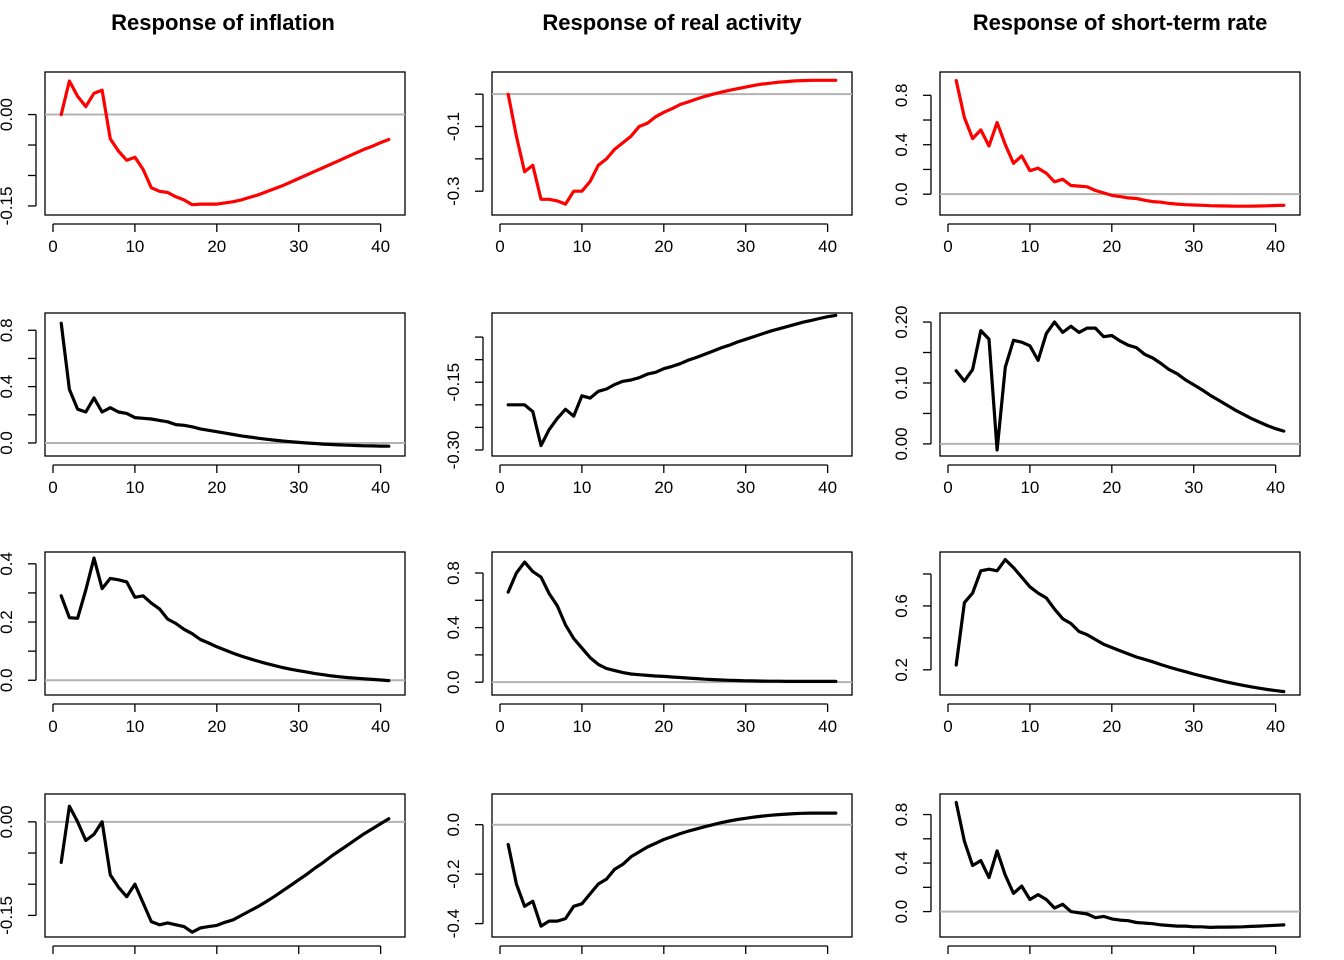 The width and height of the screenshot is (1344, 960). I want to click on column-title-real-activity: Response of real activity, so click(672, 22).